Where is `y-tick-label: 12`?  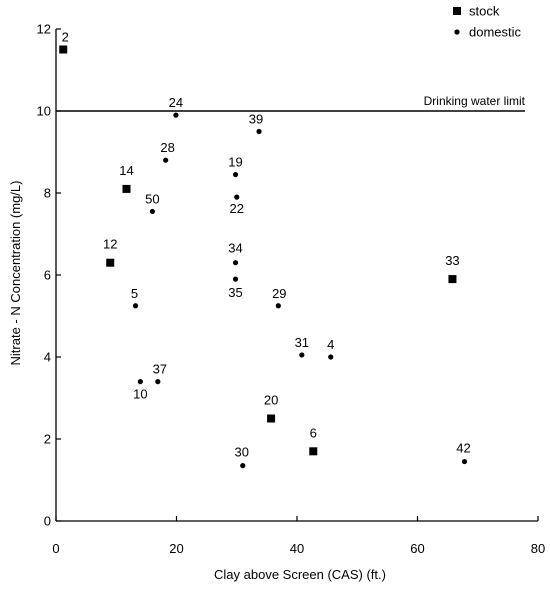
y-tick-label: 12 is located at coordinates (44, 29).